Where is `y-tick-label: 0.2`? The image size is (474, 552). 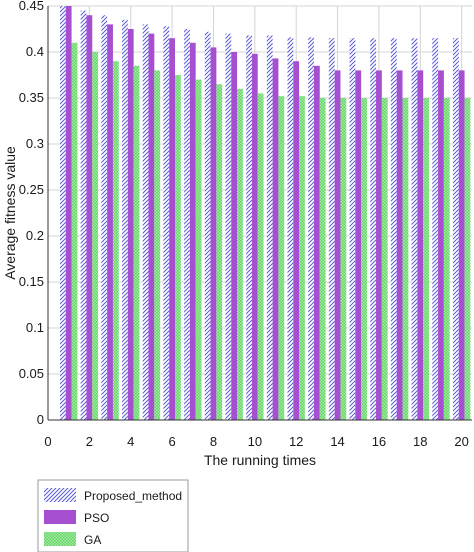 y-tick-label: 0.2 is located at coordinates (35, 235).